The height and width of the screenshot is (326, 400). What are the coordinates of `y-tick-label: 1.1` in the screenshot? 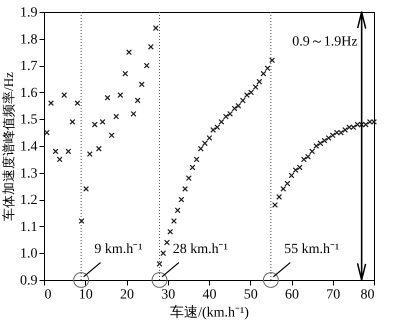 It's located at (29, 227).